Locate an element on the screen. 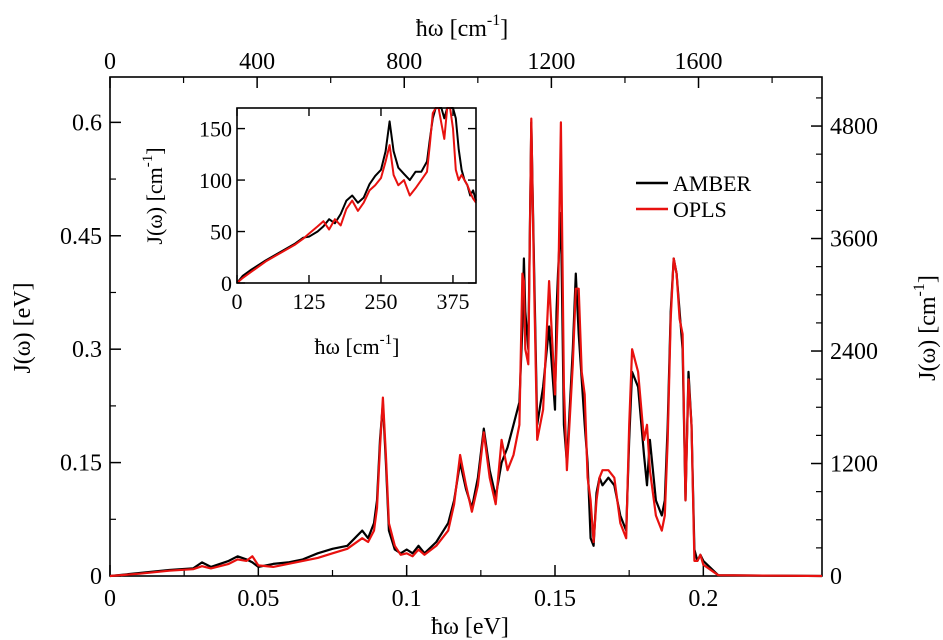  inset-series-opls-line is located at coordinates (356, 195).